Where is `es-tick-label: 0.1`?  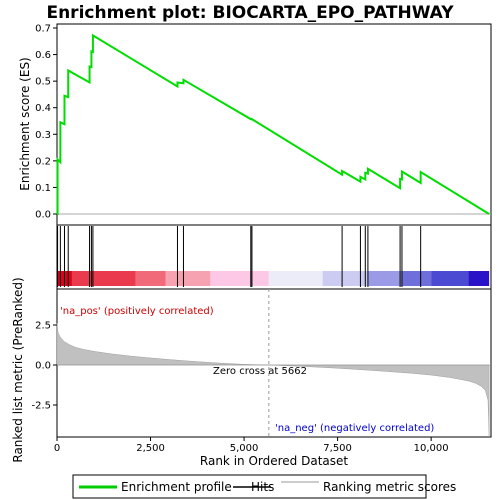
es-tick-label: 0.1 is located at coordinates (43, 188).